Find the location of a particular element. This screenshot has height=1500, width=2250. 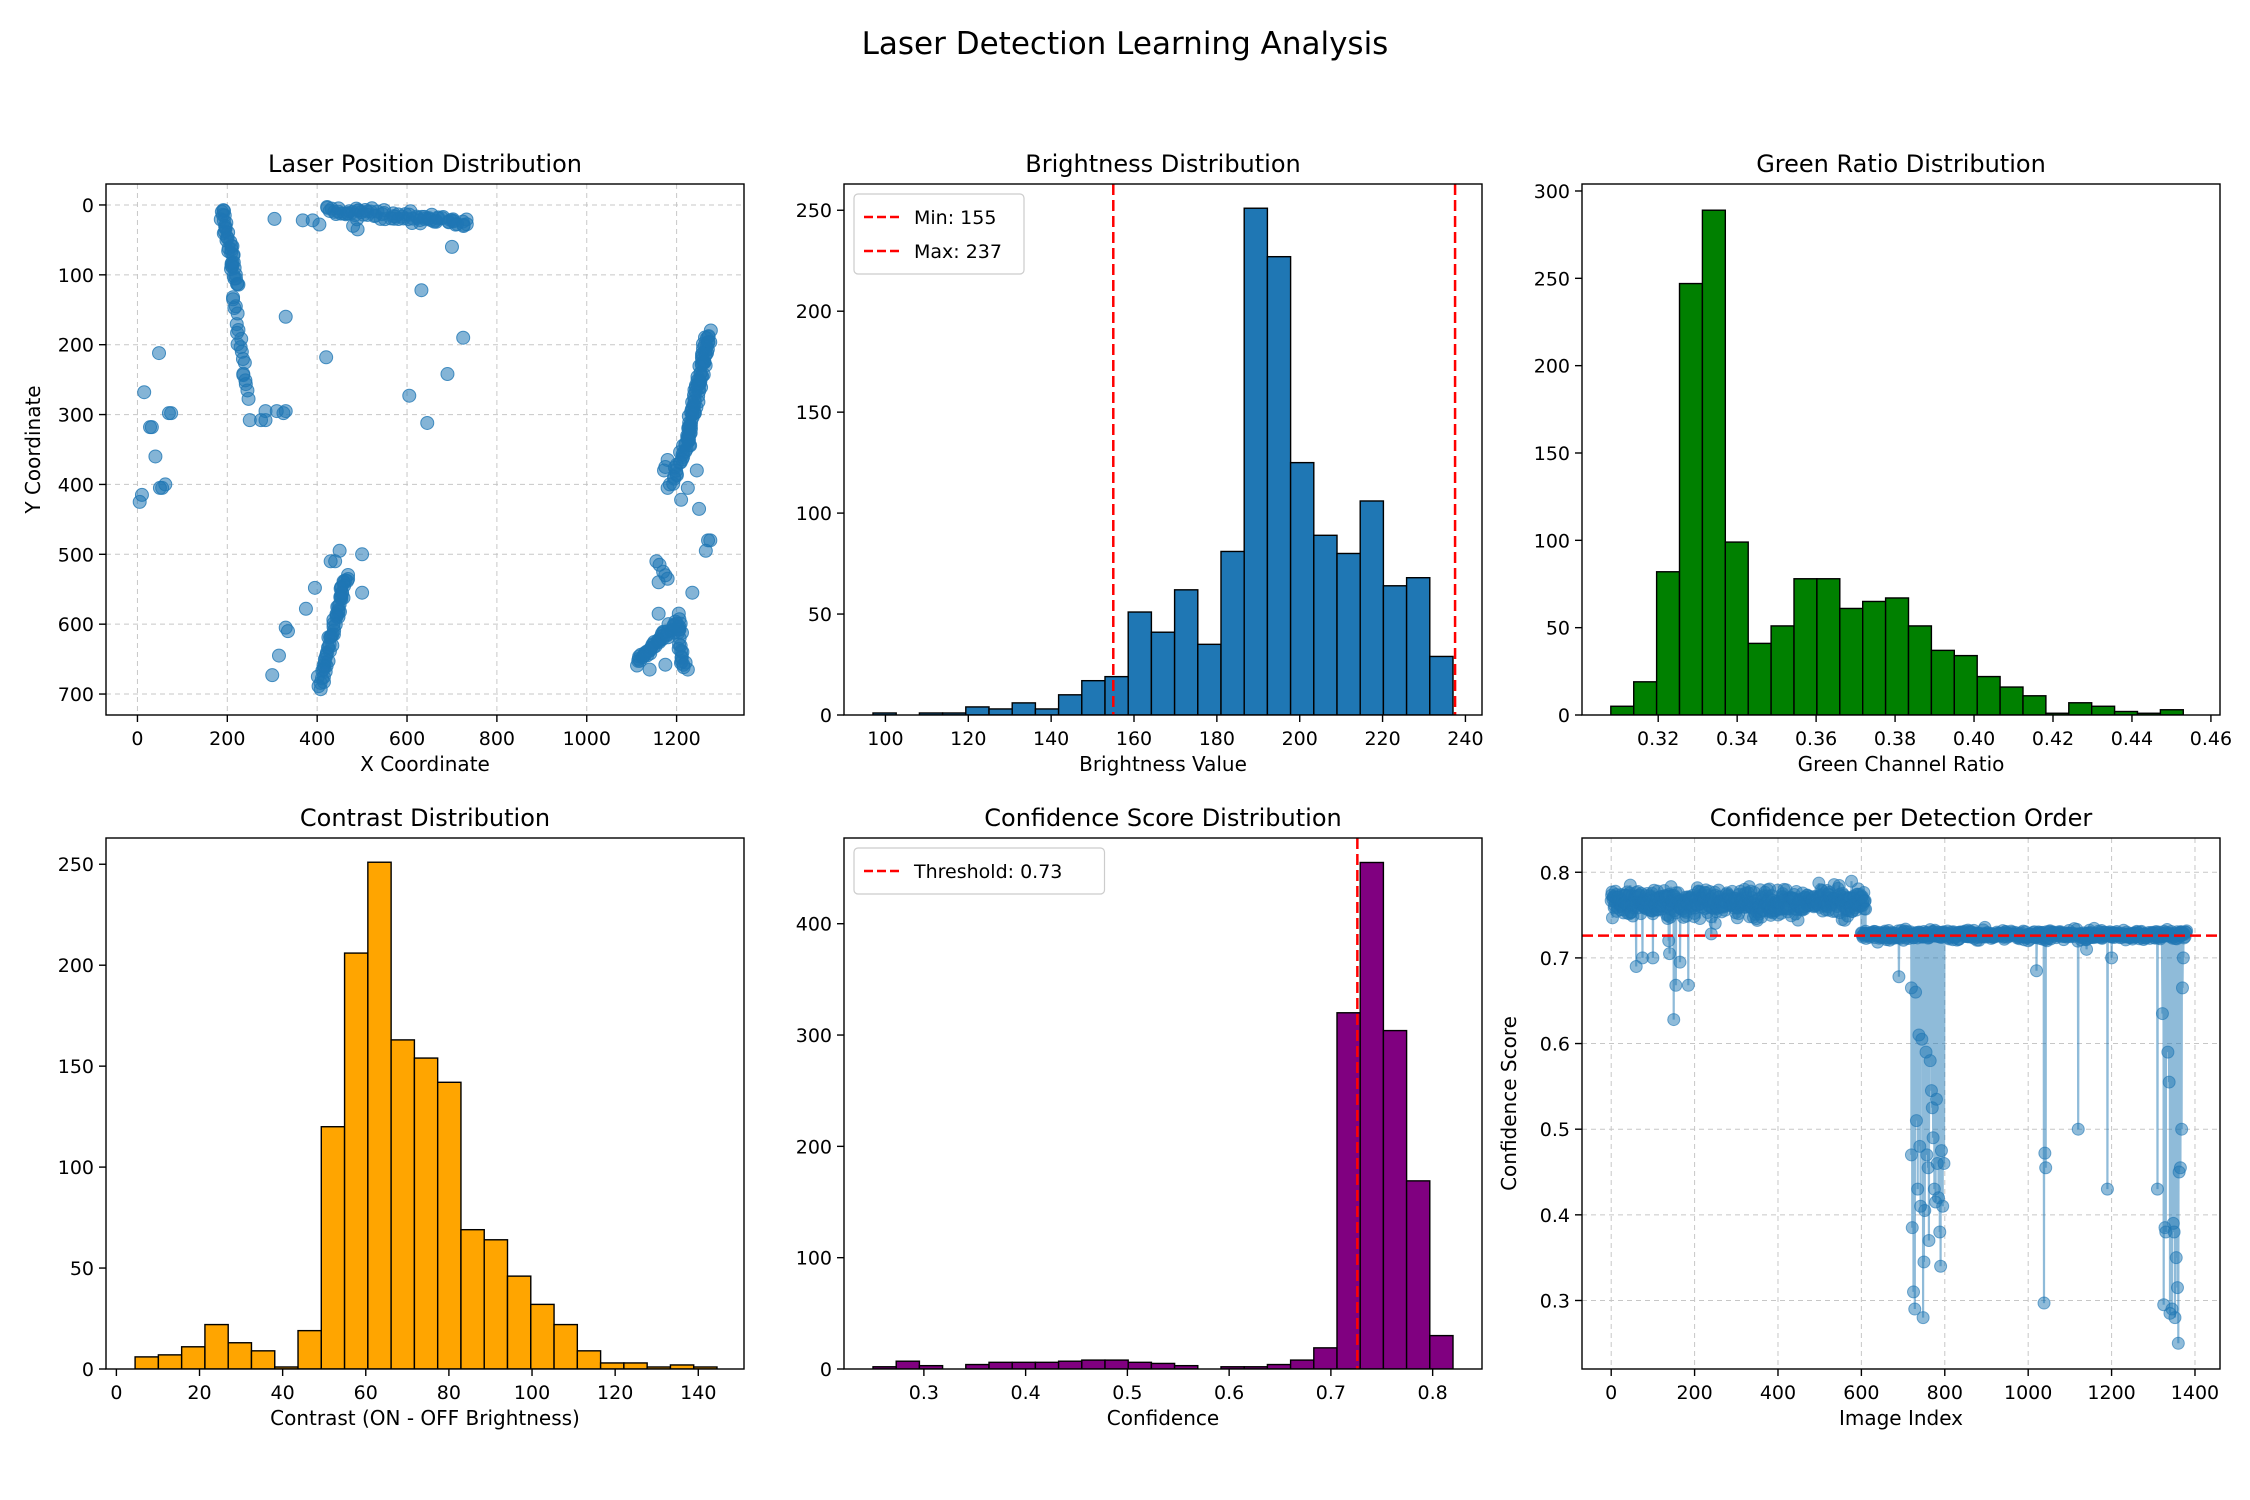

panel-title: Brightness Distribution is located at coordinates (1162, 164).